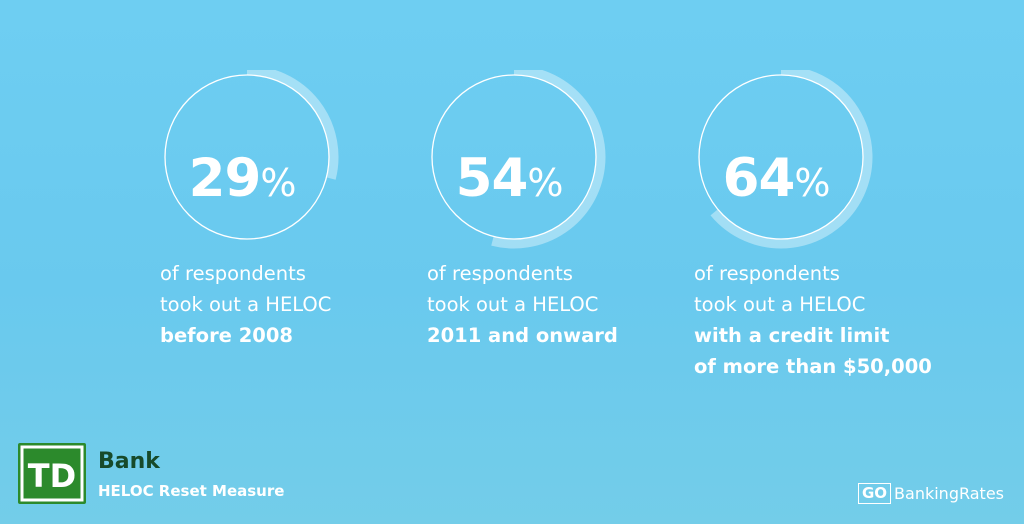 This screenshot has height=524, width=1024. What do you see at coordinates (792, 335) in the screenshot?
I see `caption-highlight: with a credit limit` at bounding box center [792, 335].